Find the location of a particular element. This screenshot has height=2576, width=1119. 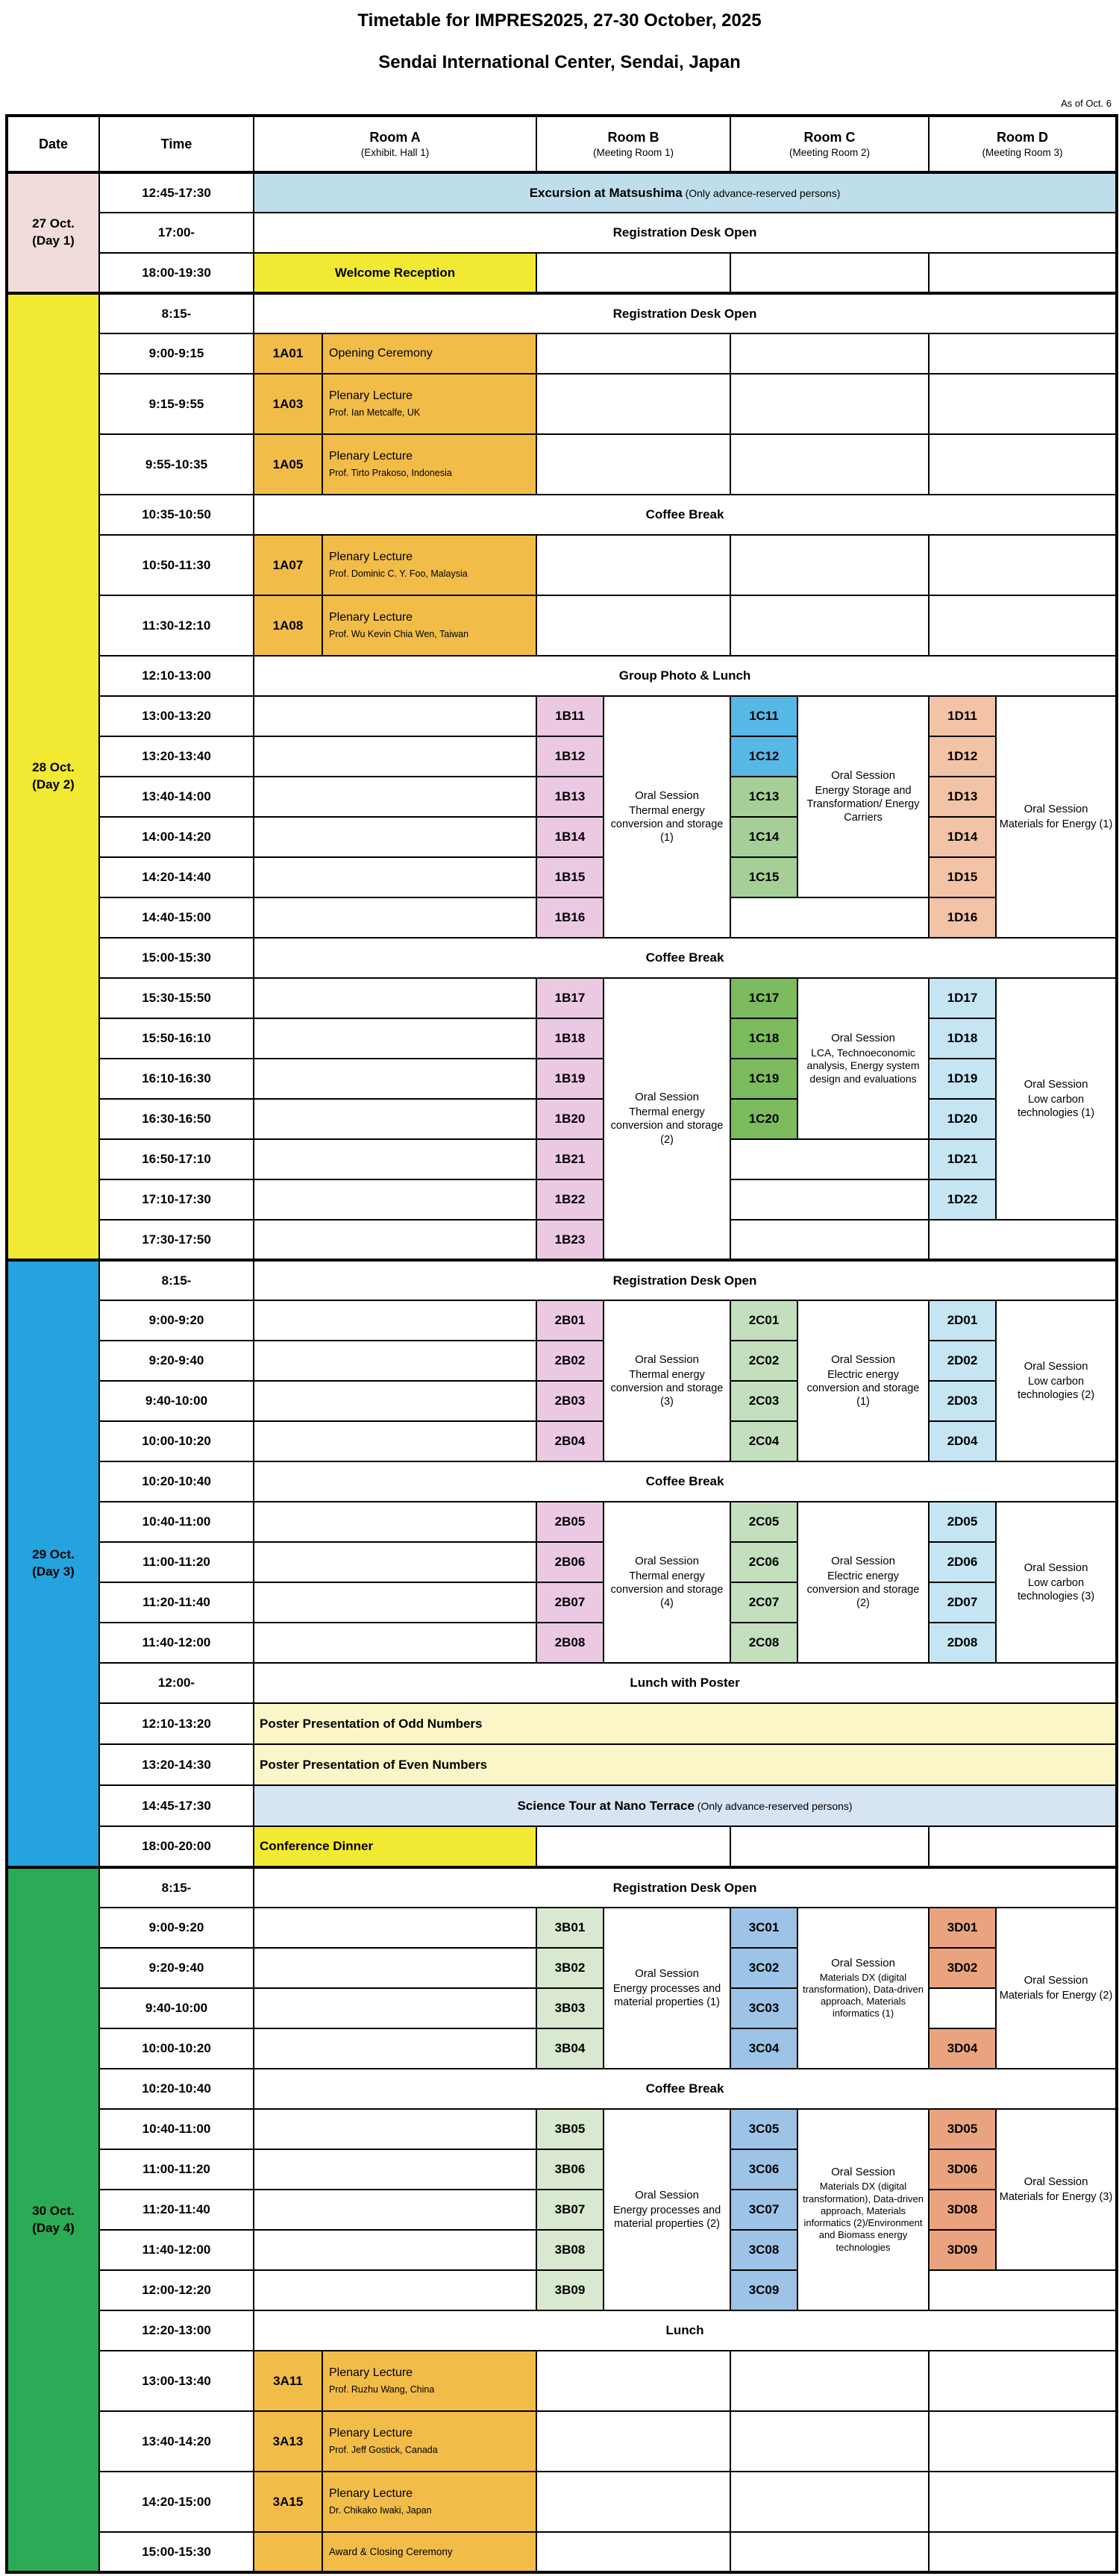

slot-1d14: 1D14 is located at coordinates (962, 837).